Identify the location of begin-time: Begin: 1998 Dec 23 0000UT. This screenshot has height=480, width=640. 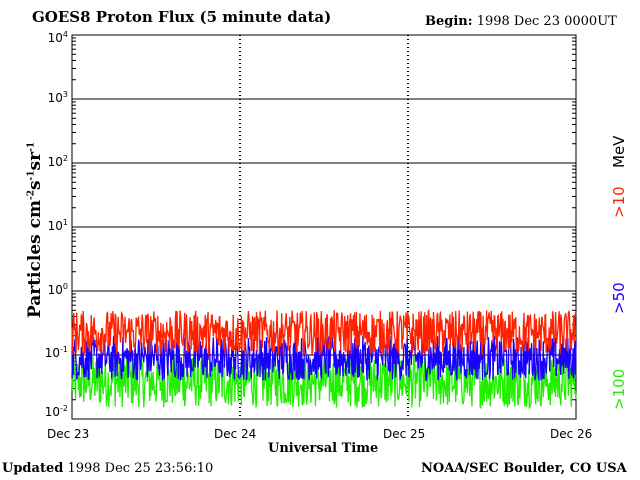
(521, 21).